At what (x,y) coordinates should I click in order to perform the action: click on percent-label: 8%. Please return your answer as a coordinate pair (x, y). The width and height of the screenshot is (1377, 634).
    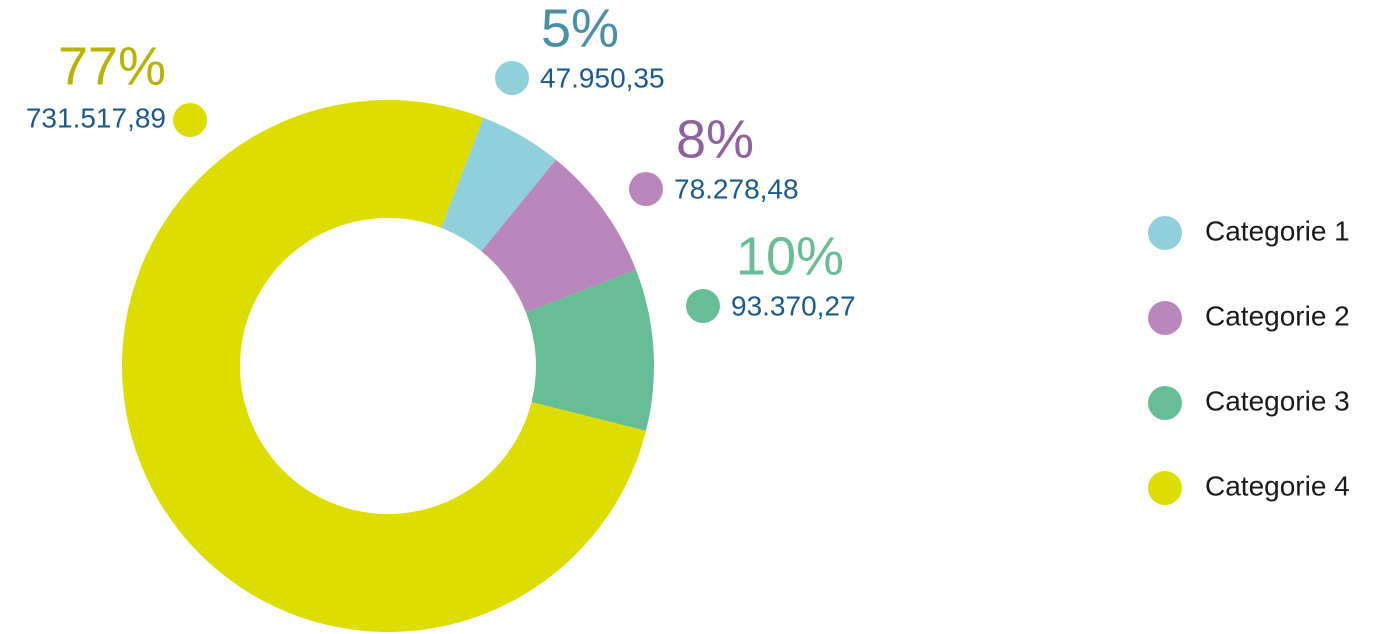
    Looking at the image, I should click on (715, 139).